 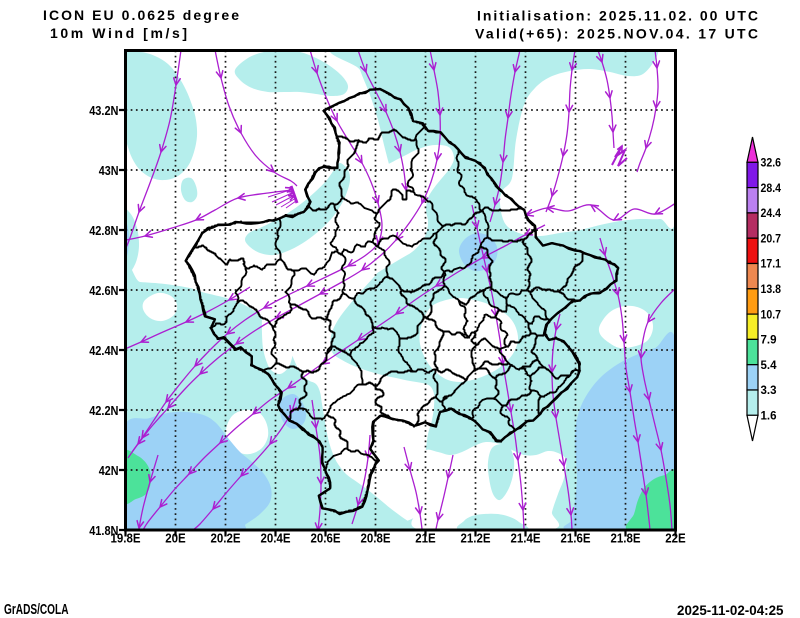 I want to click on svg-text: ICON EU 0.0625 degree, so click(x=141, y=15).